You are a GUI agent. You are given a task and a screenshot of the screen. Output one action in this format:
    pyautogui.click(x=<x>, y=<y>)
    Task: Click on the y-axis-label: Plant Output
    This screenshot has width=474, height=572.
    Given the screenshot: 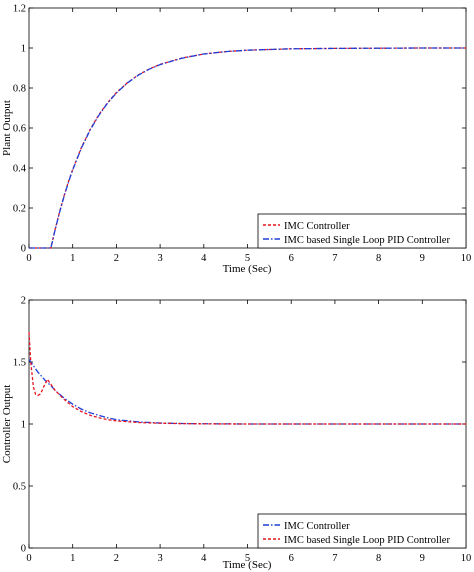 What is the action you would take?
    pyautogui.click(x=7, y=128)
    